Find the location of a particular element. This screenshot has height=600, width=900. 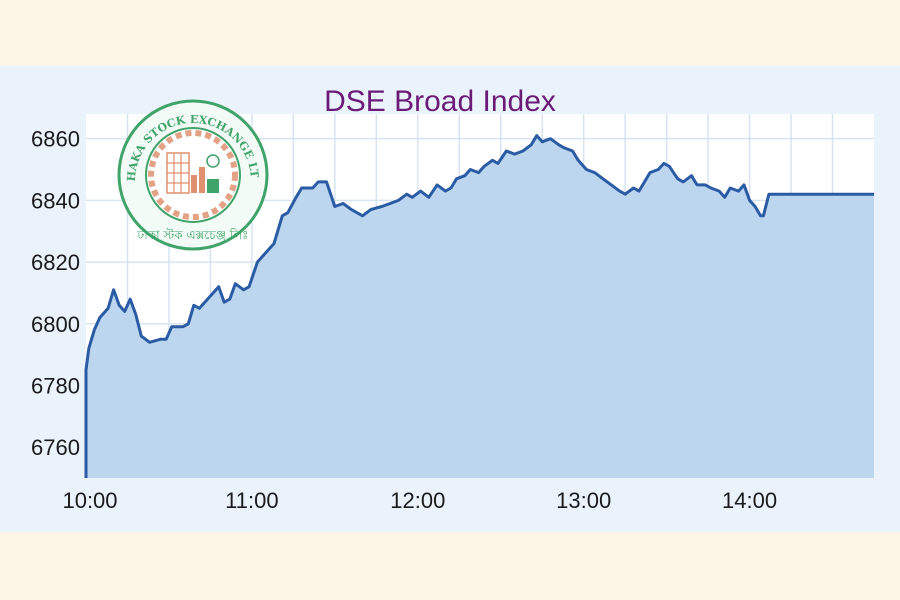

y-tick-label: 6820 is located at coordinates (55, 262).